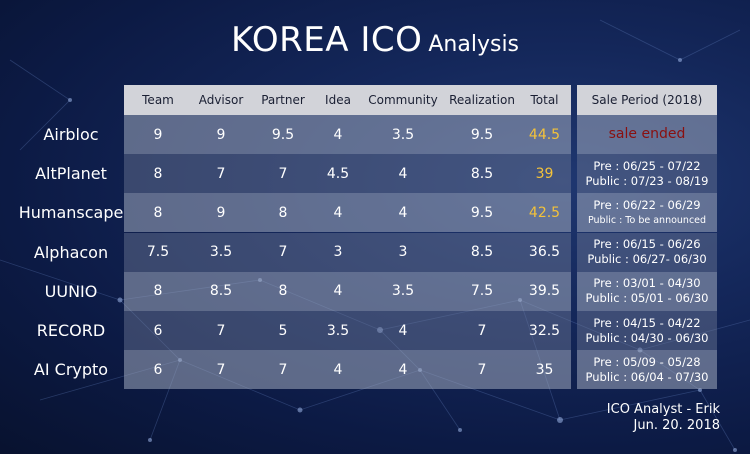 Image resolution: width=750 pixels, height=454 pixels. Describe the element at coordinates (347, 370) in the screenshot. I see `table-row: 6 7 7 4 4 7 35` at that location.